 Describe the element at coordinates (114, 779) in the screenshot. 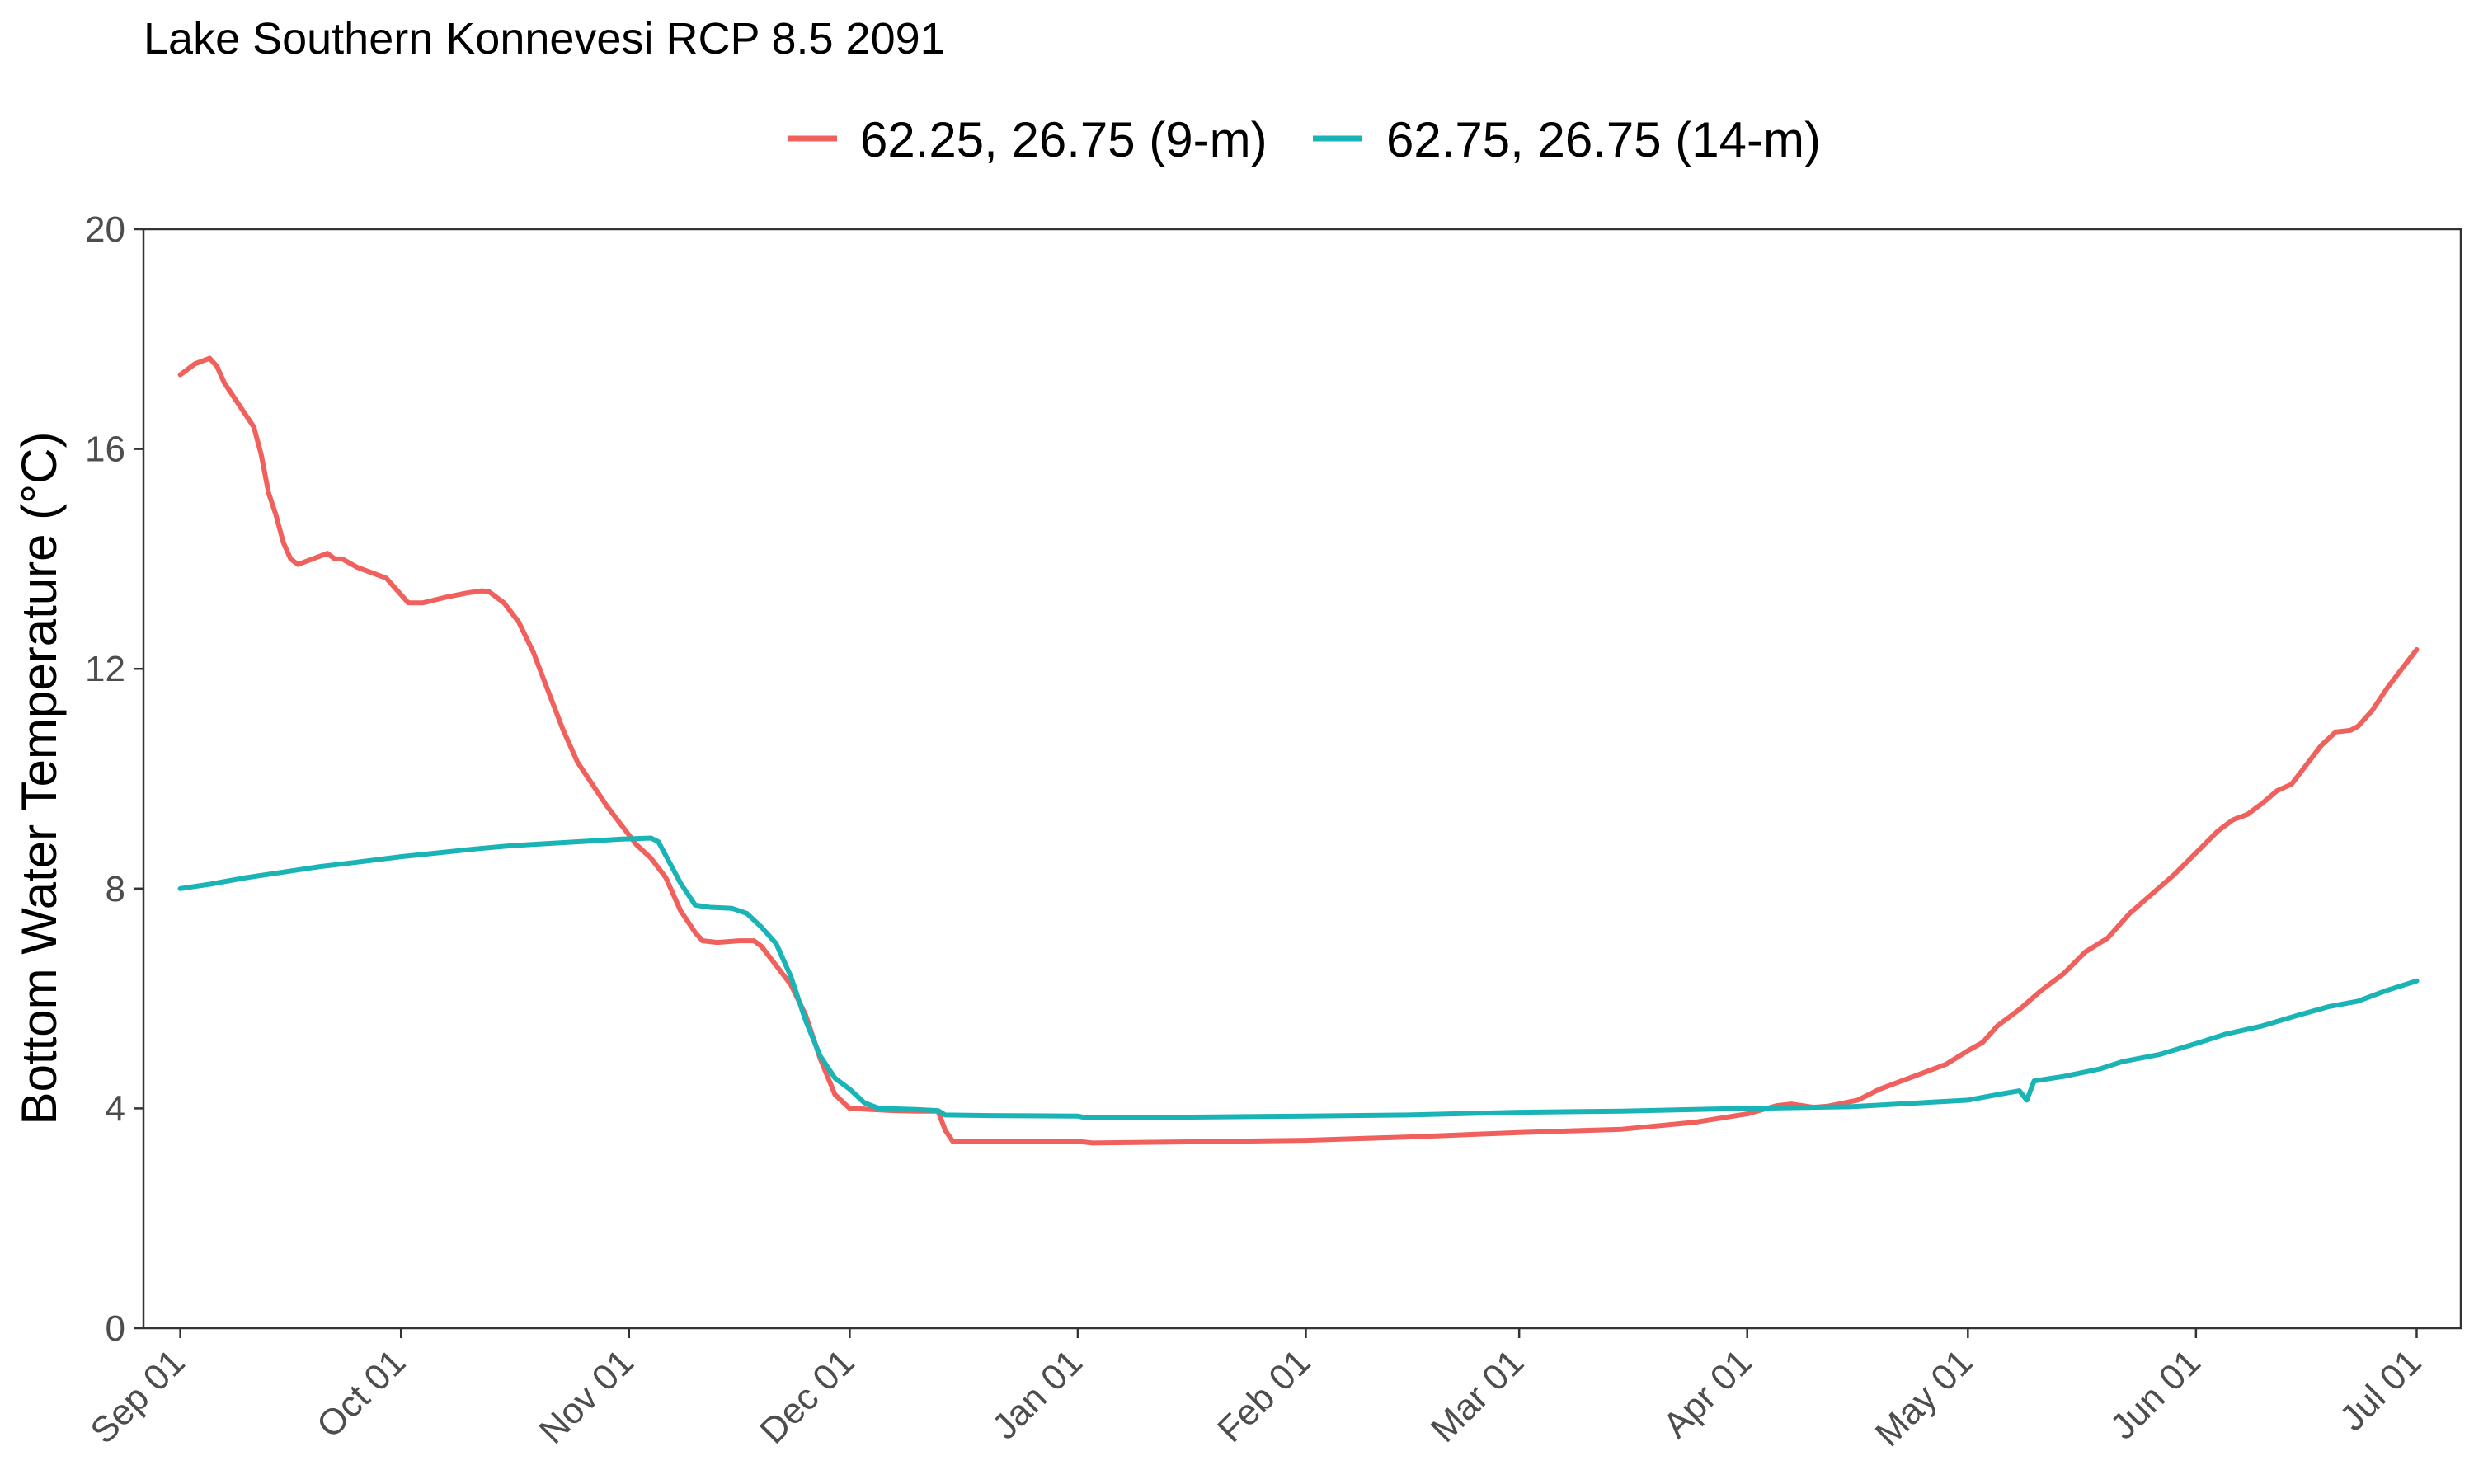

I see `y-axis: 0 4 8 12 16 20` at that location.